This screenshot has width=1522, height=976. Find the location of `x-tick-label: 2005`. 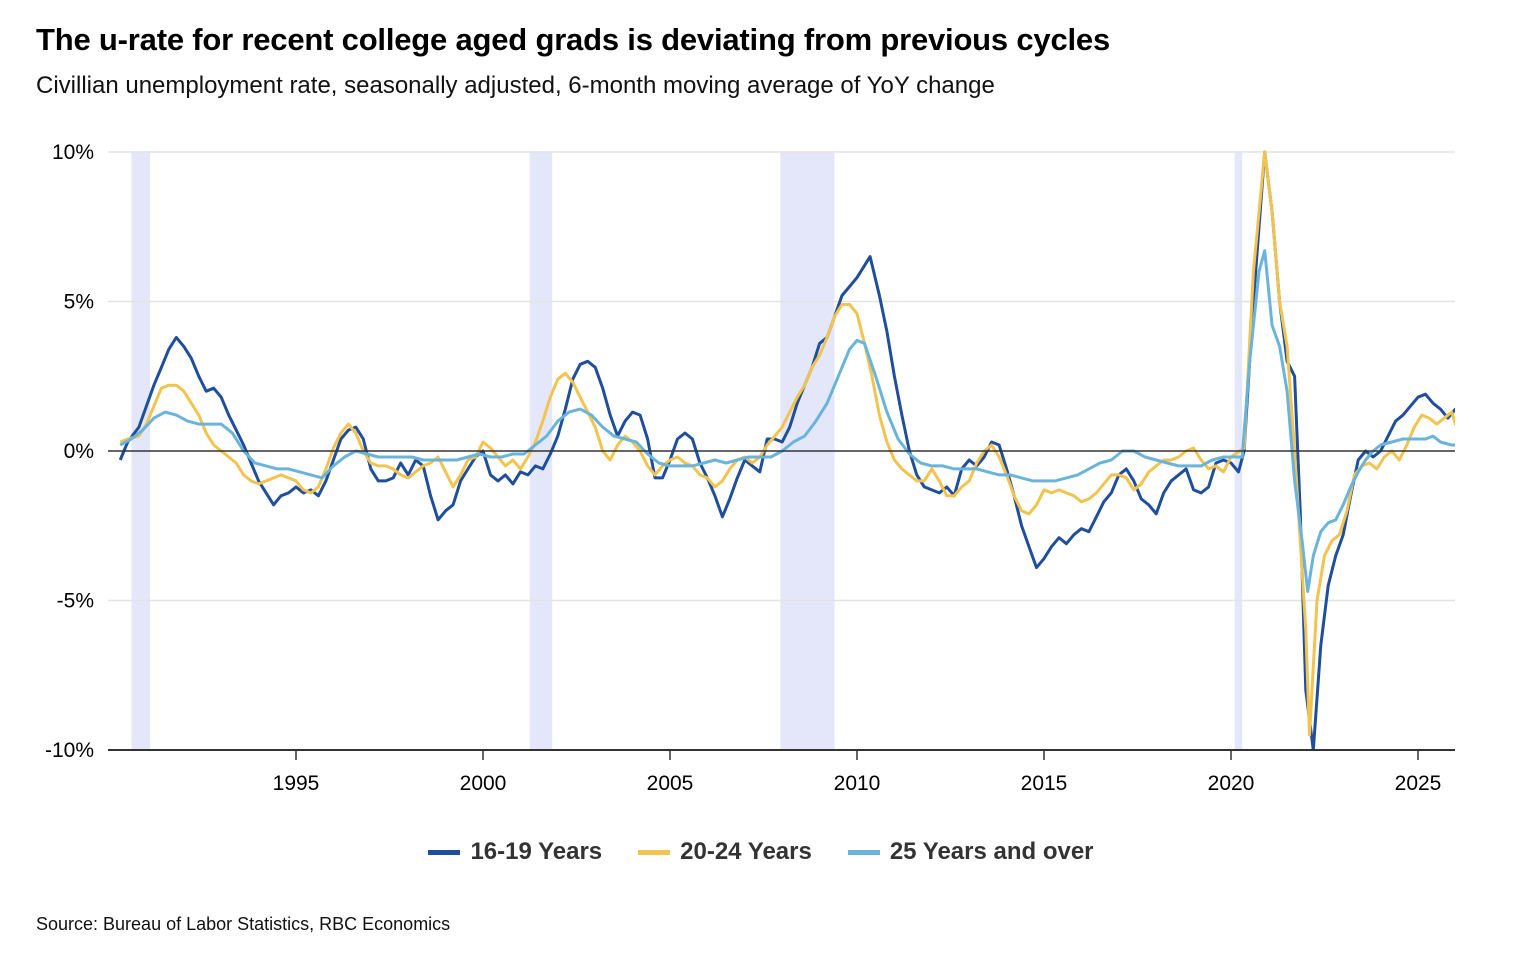

x-tick-label: 2005 is located at coordinates (670, 783).